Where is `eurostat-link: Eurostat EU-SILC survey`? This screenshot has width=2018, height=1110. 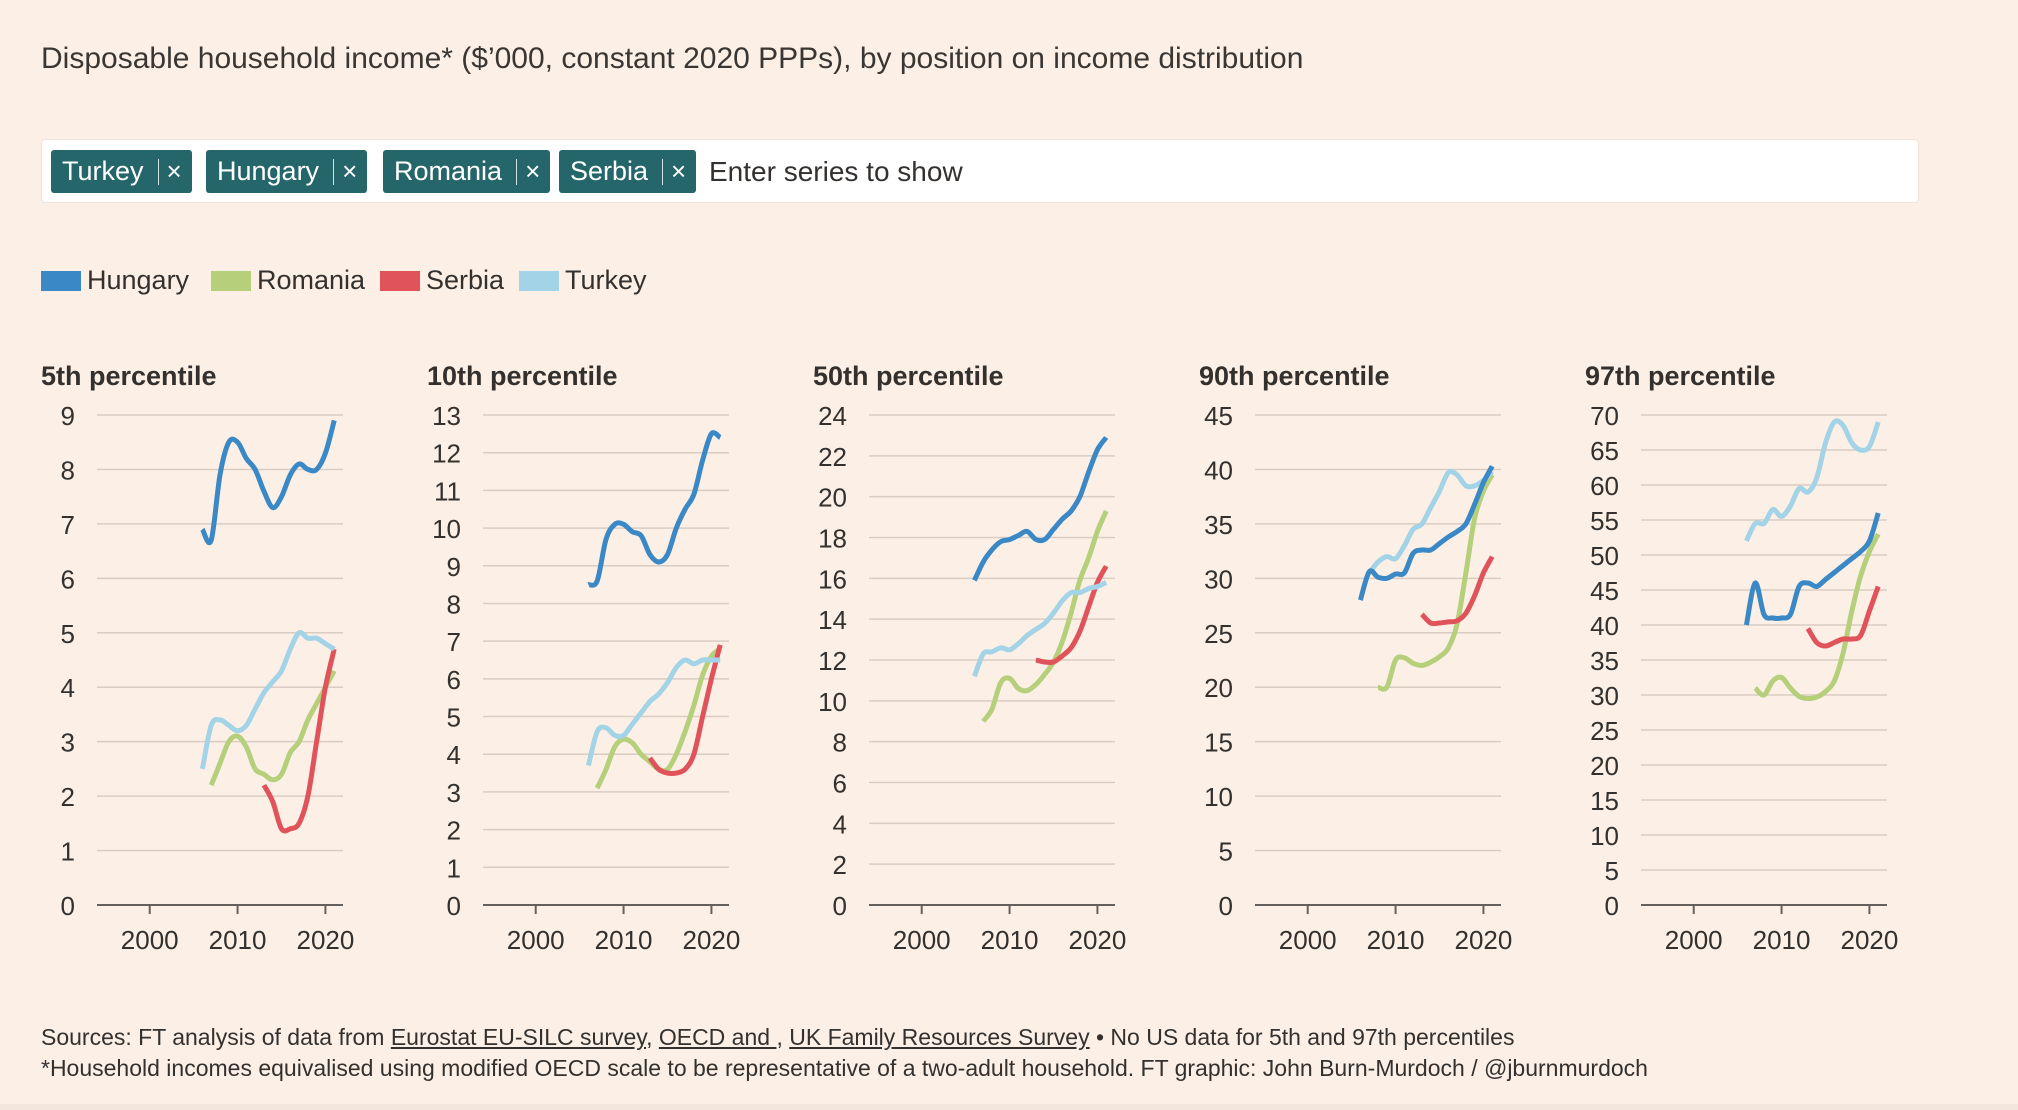 eurostat-link: Eurostat EU-SILC survey is located at coordinates (518, 1037).